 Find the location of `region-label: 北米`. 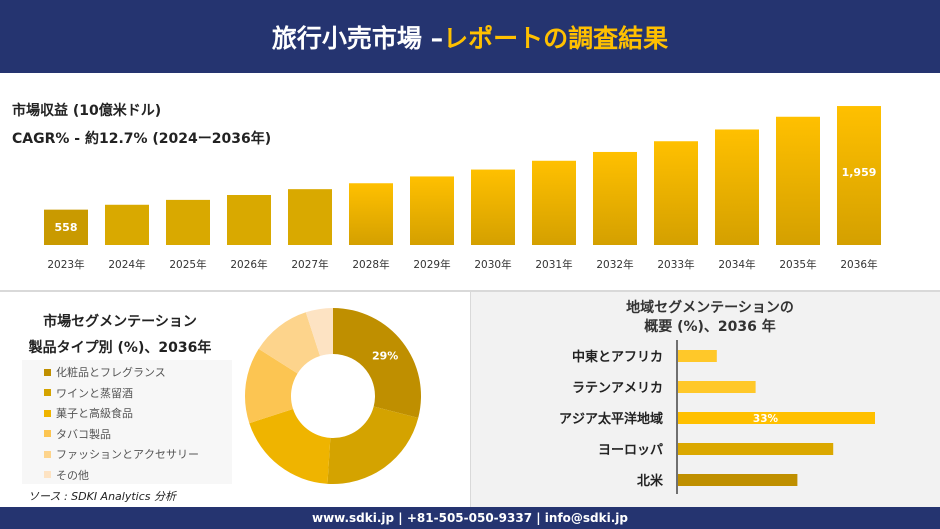

region-label: 北米 is located at coordinates (650, 481).